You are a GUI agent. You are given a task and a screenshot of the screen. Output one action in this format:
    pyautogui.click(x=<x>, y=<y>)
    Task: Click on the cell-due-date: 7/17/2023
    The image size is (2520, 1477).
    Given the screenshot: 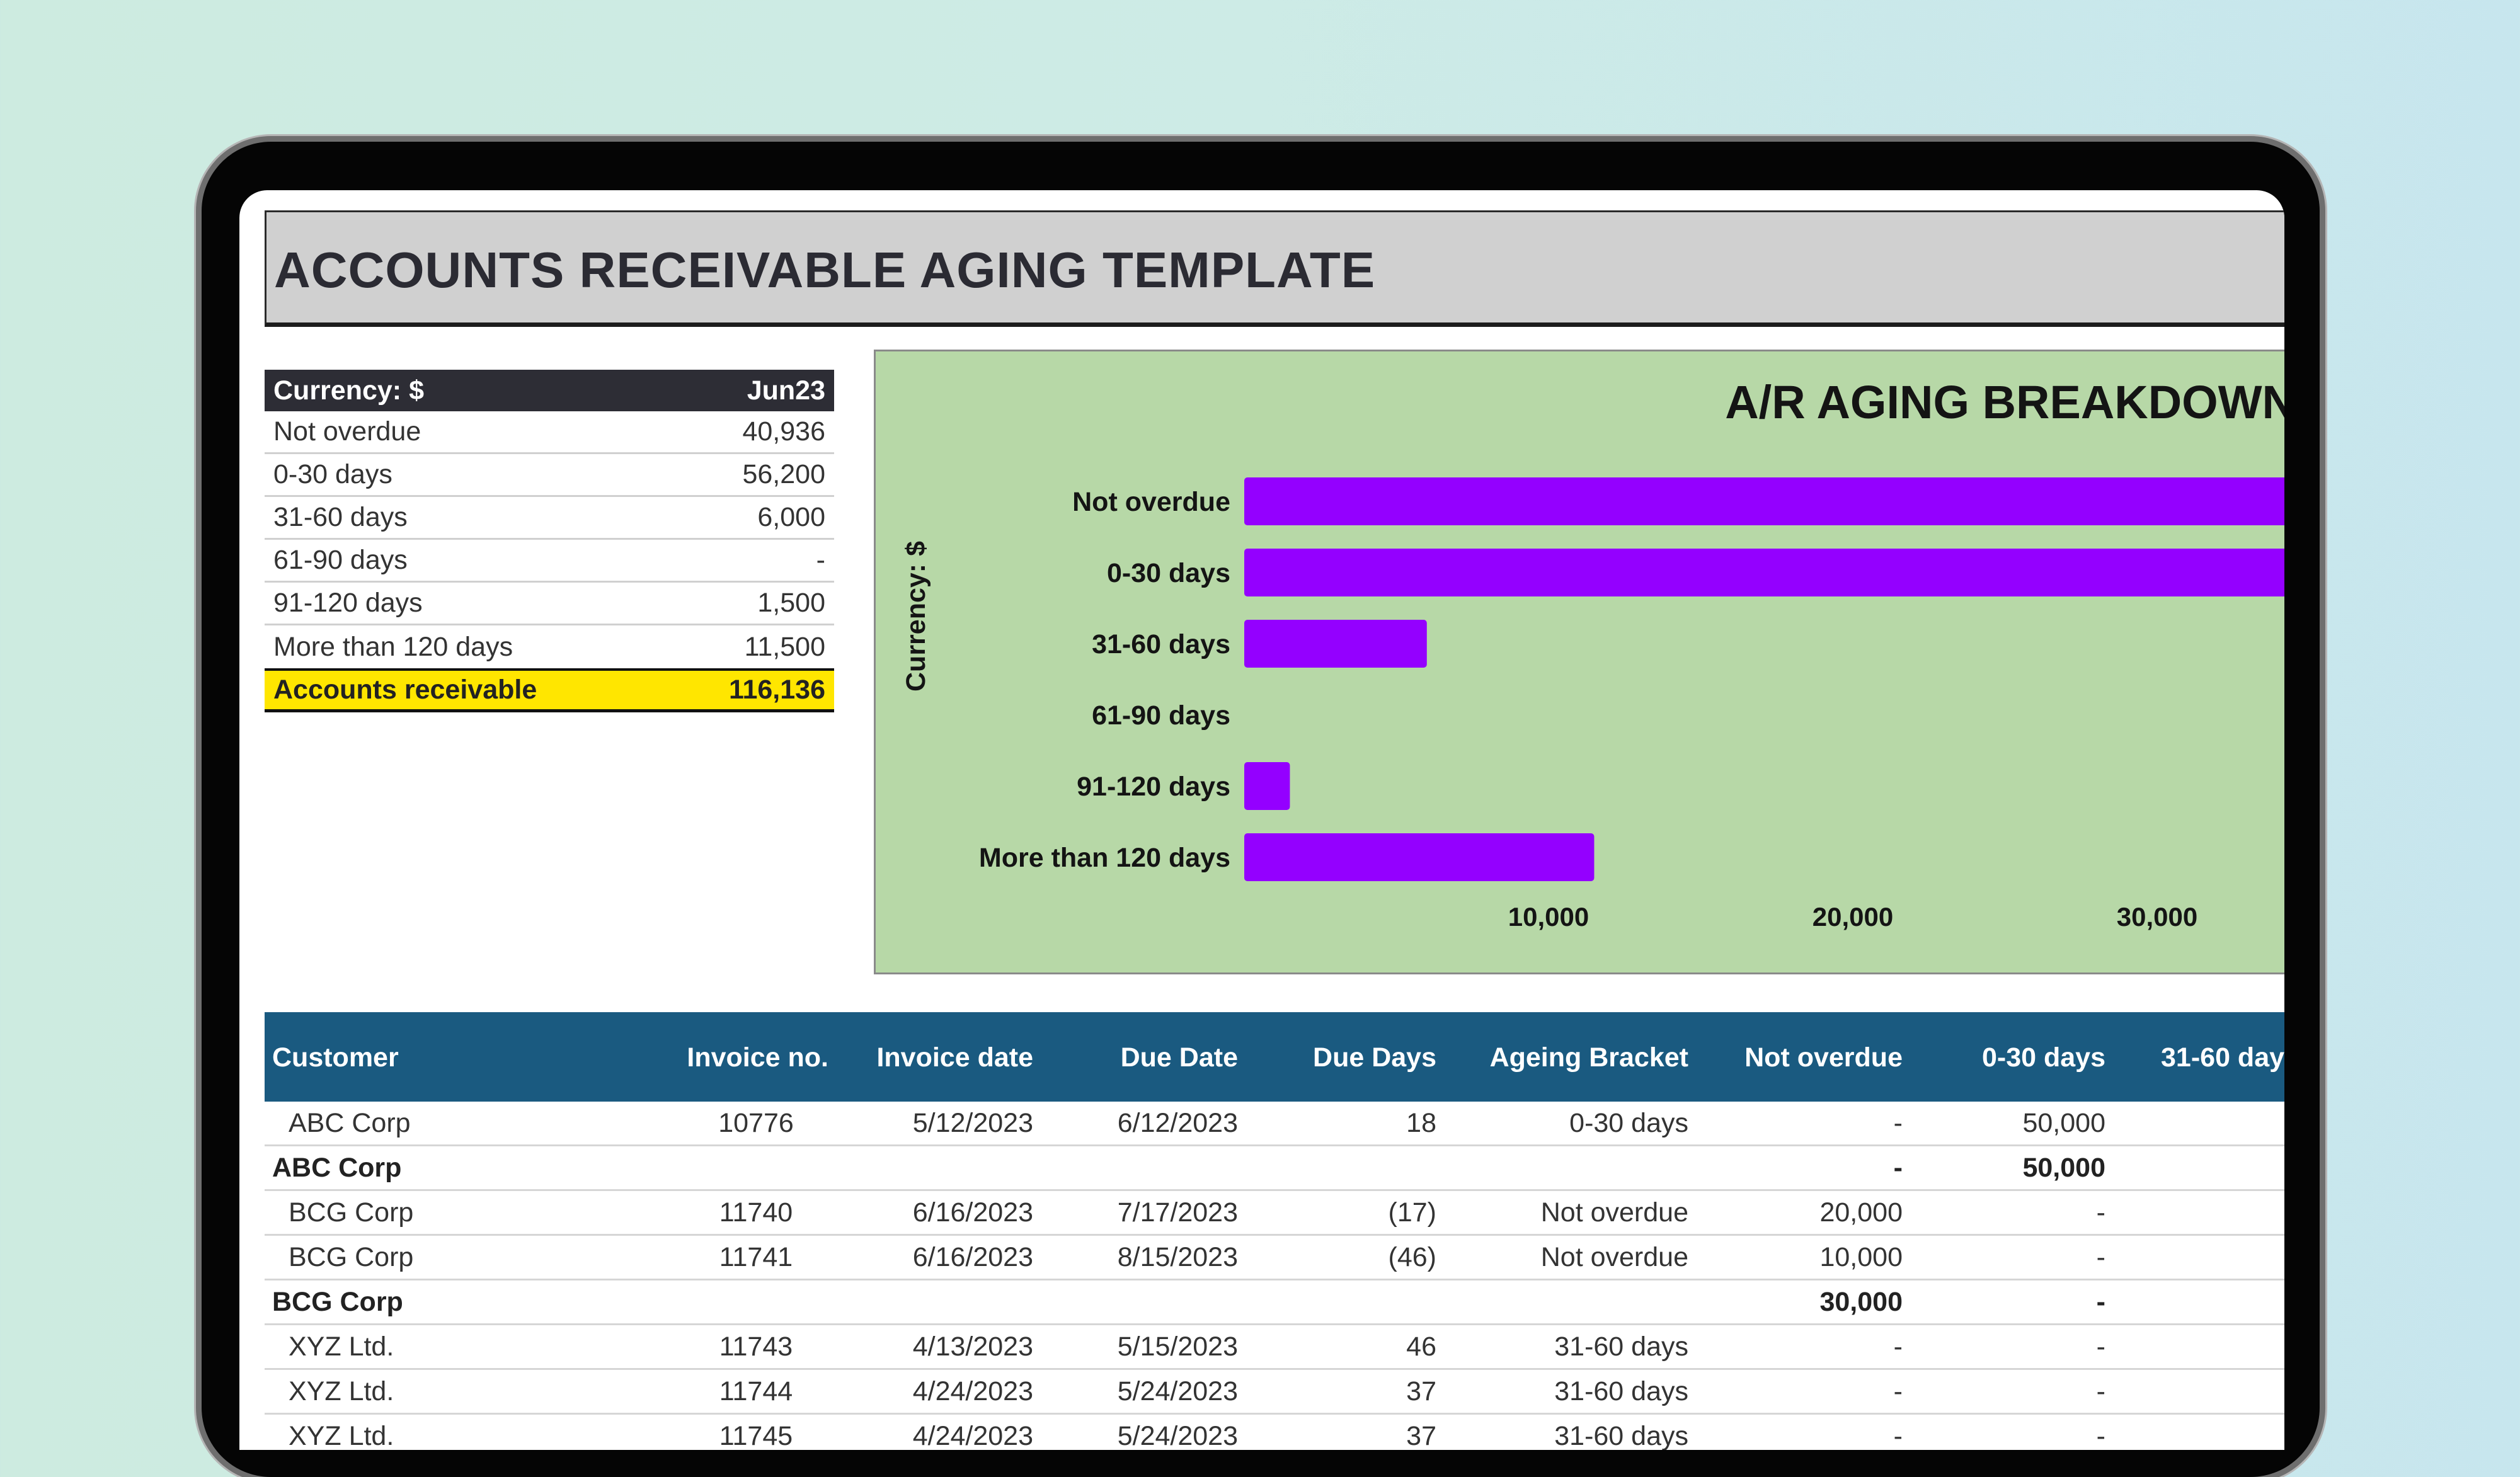 What is the action you would take?
    pyautogui.click(x=1177, y=1212)
    